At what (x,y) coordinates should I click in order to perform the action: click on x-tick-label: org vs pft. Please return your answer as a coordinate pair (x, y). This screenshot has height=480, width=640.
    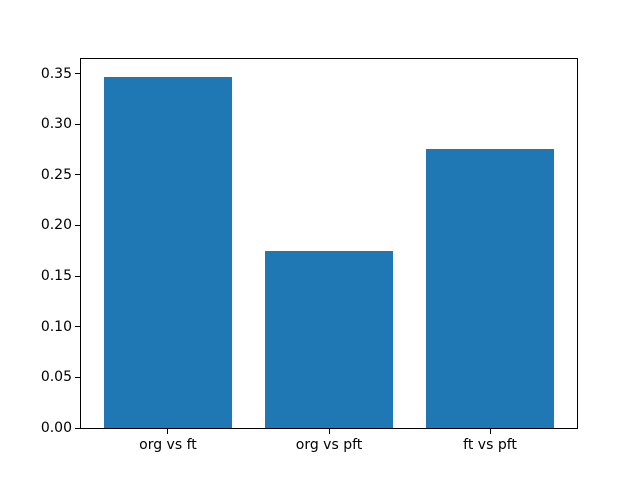
    Looking at the image, I should click on (329, 445).